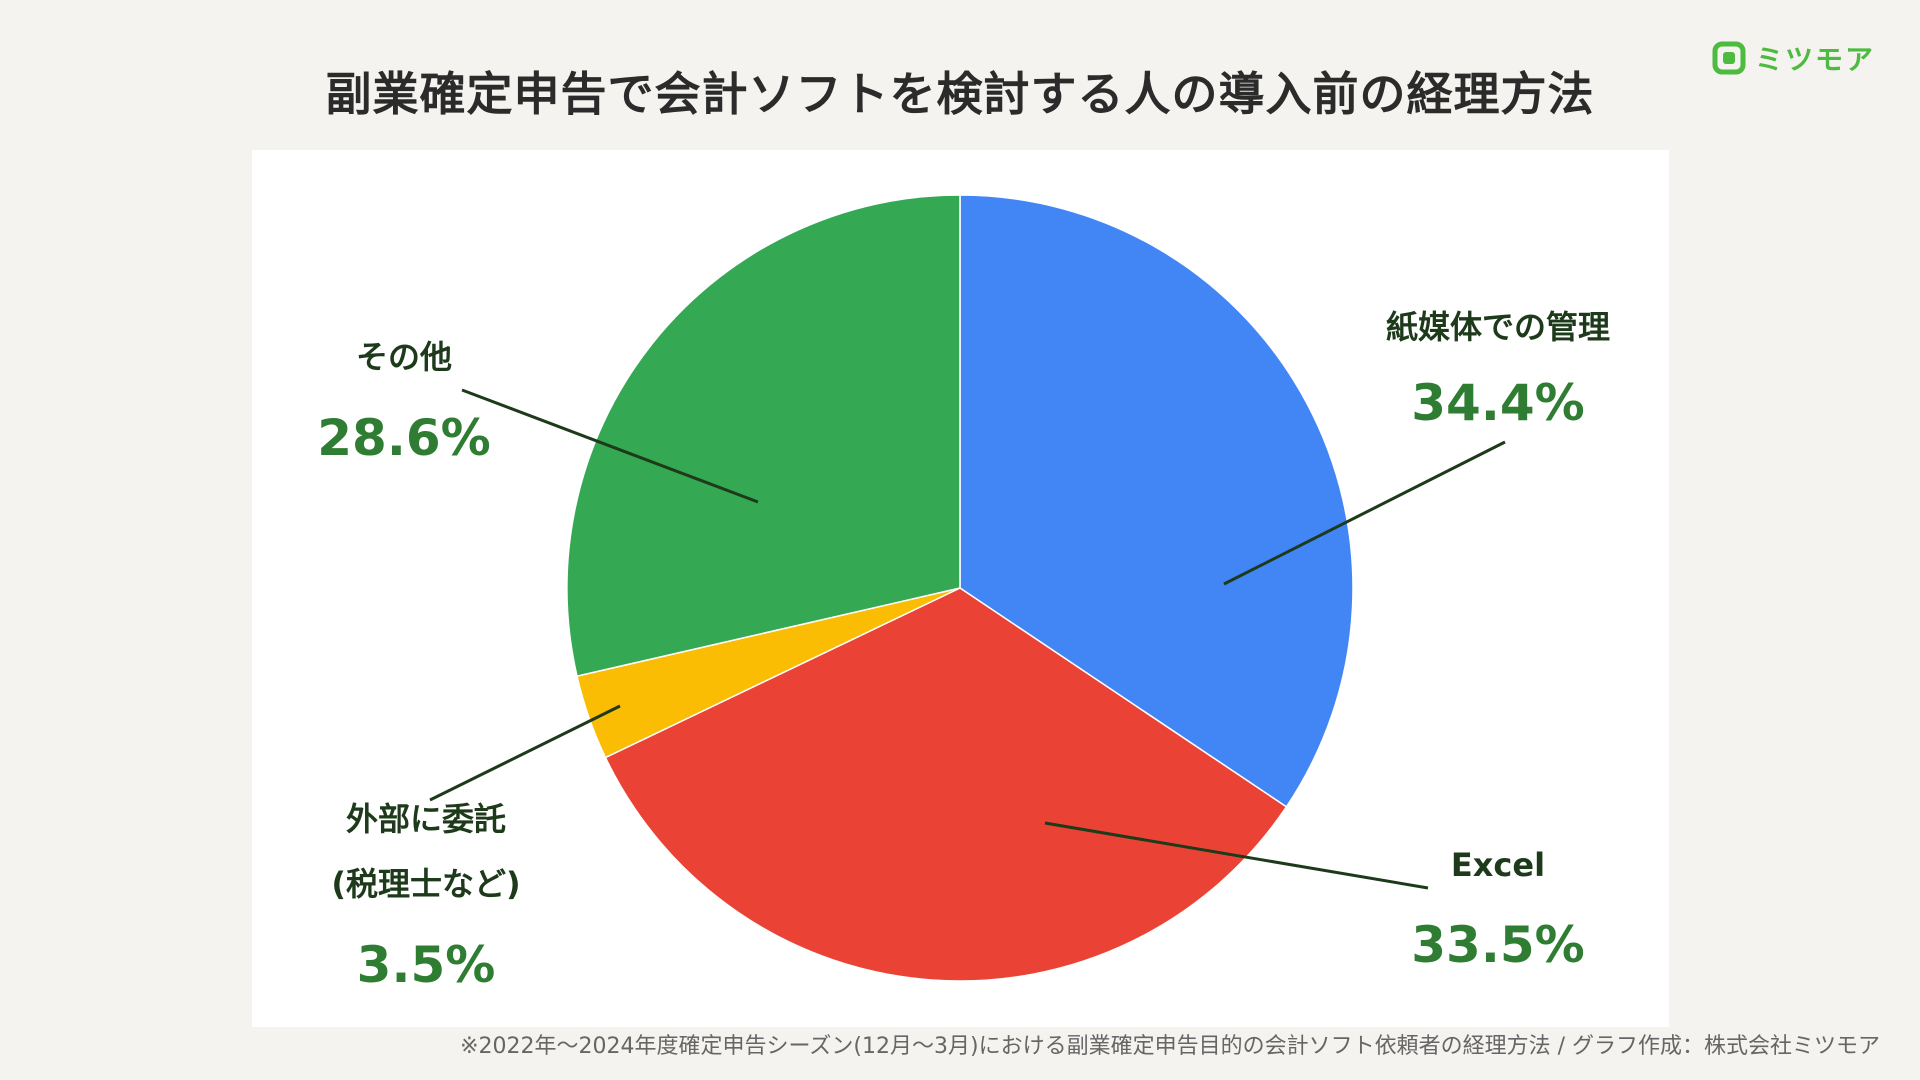  Describe the element at coordinates (1498, 327) in the screenshot. I see `slice-label-0: 紙媒体での管理` at that location.